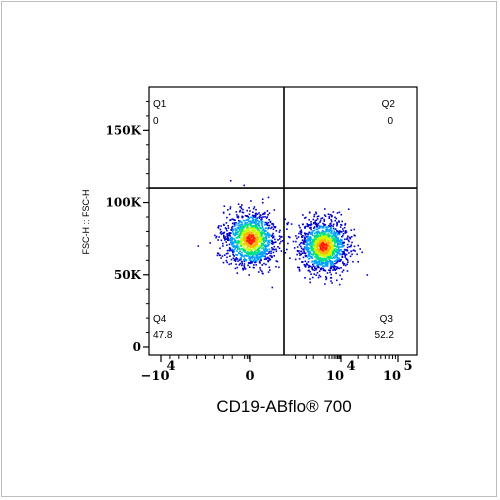 This screenshot has height=500, width=500. What do you see at coordinates (350, 366) in the screenshot?
I see `x-tick-exponent: 4` at bounding box center [350, 366].